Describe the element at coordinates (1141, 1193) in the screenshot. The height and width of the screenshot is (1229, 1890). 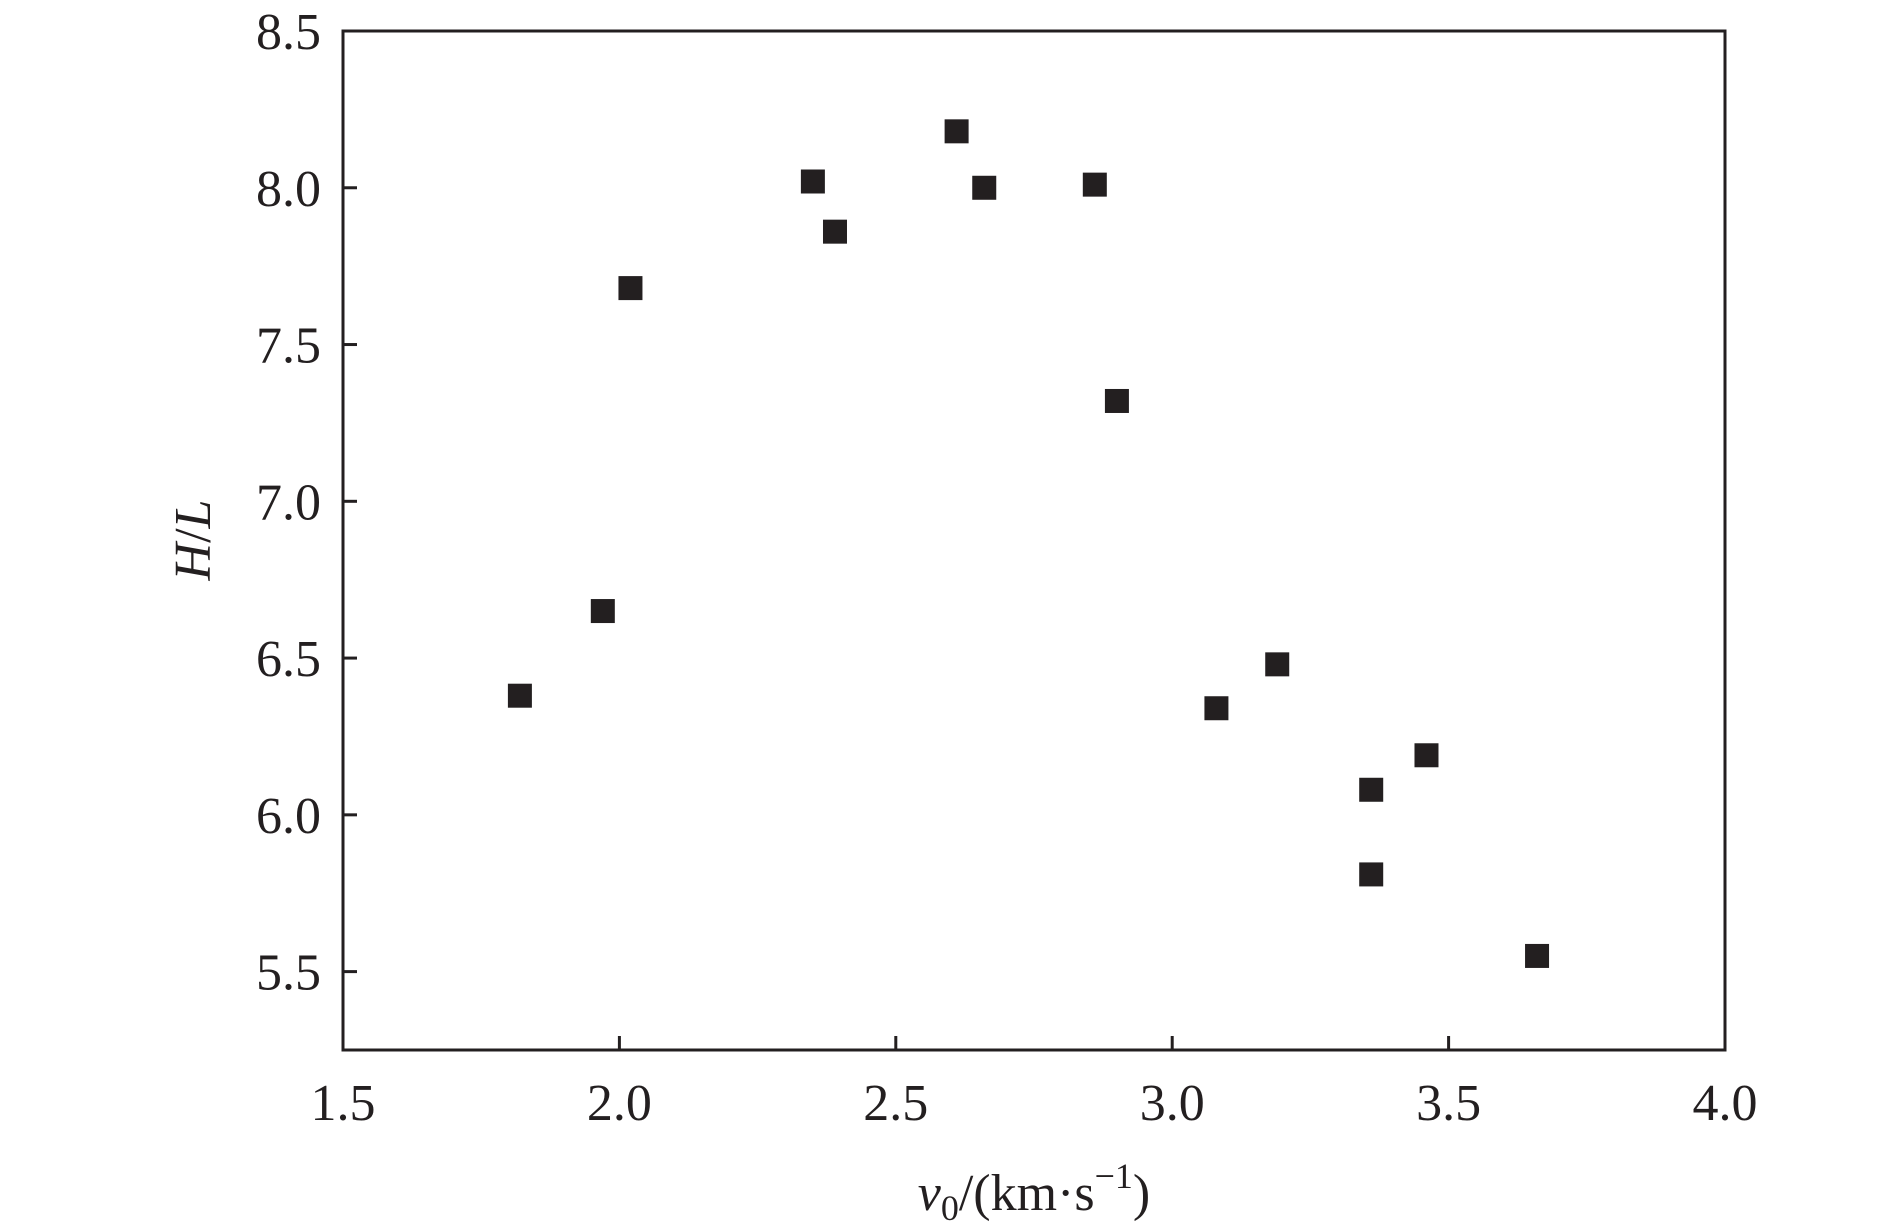
I see `x-axis-title-close: )` at that location.